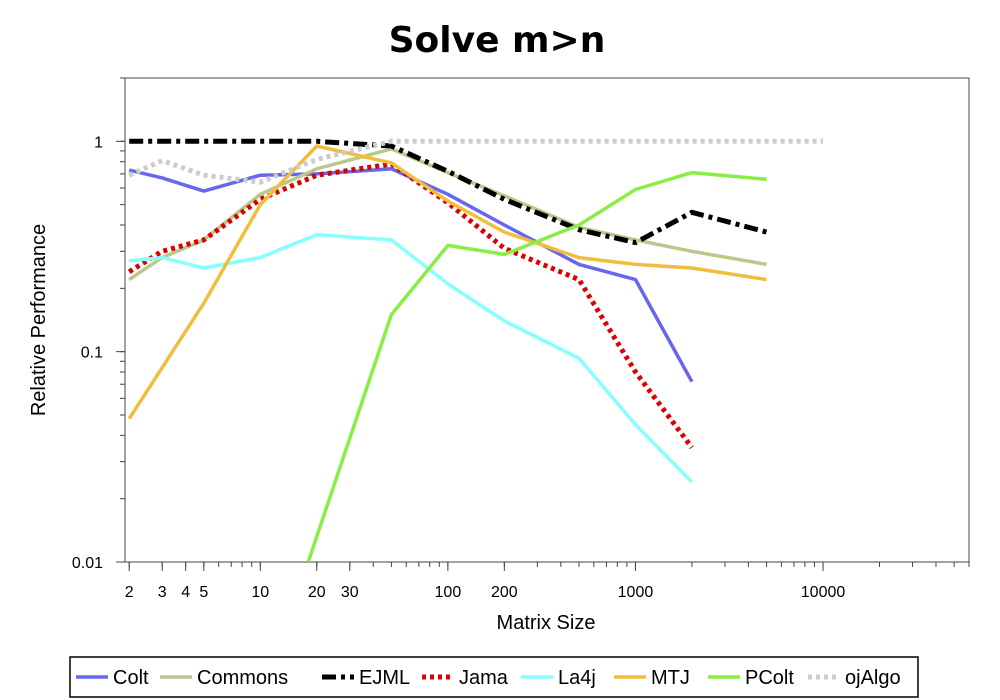  Describe the element at coordinates (670, 678) in the screenshot. I see `legend-label-mtj: MTJ` at that location.